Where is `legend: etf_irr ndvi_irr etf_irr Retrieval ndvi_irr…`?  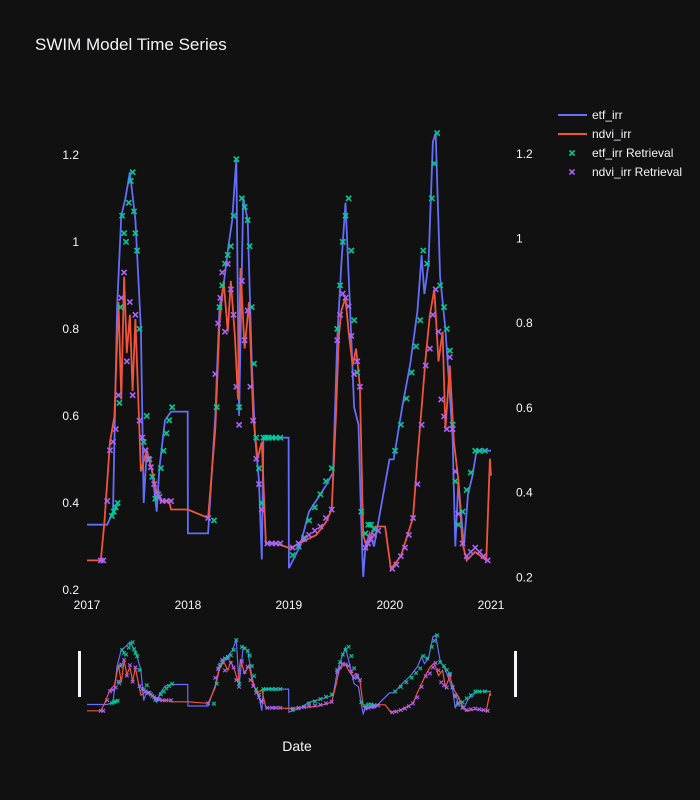 legend: etf_irr ndvi_irr etf_irr Retrieval ndvi_irr… is located at coordinates (620, 143).